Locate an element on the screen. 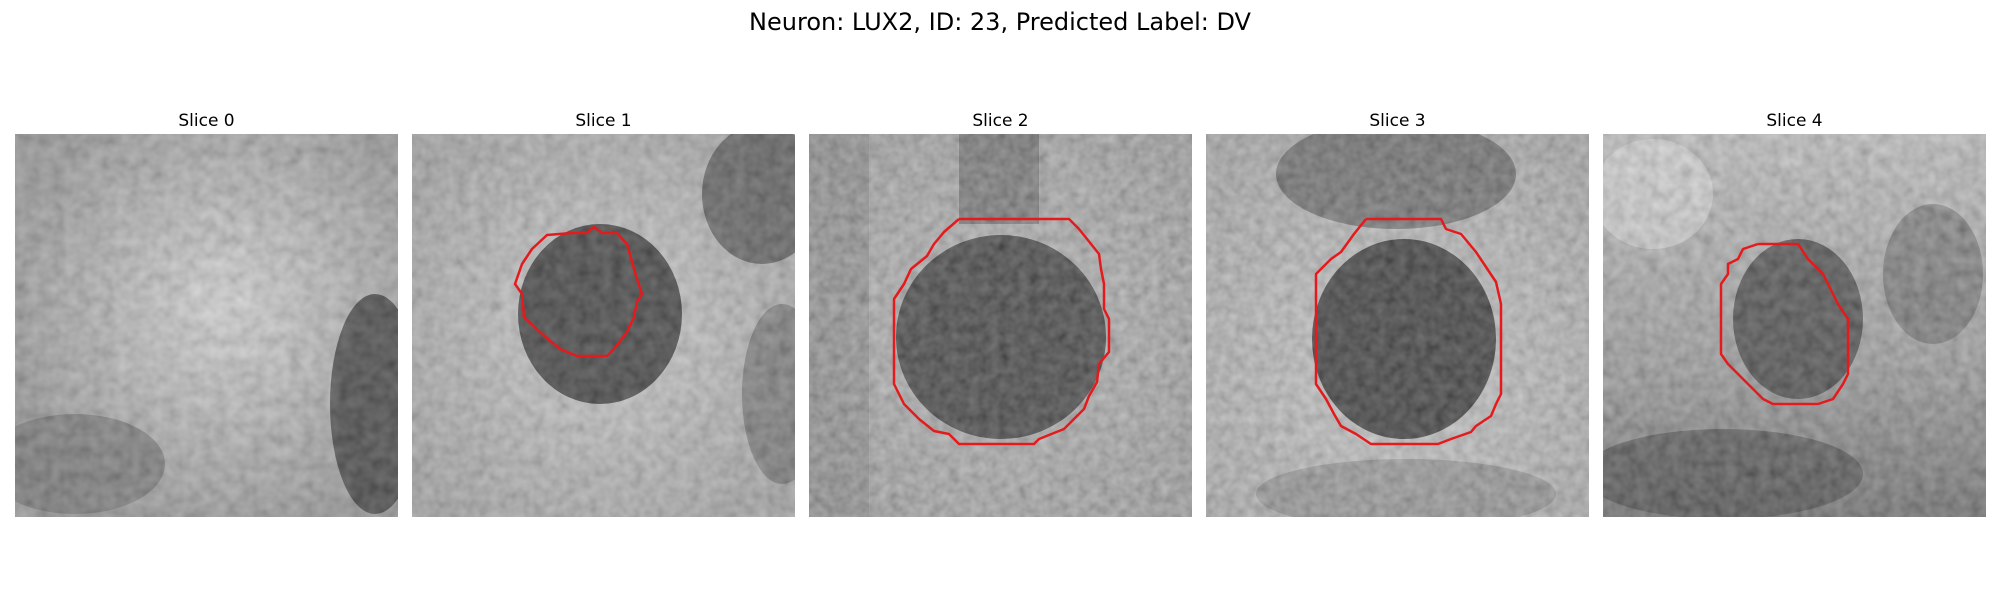 The image size is (2000, 600). slice-title-3: Slice 3 is located at coordinates (1397, 121).